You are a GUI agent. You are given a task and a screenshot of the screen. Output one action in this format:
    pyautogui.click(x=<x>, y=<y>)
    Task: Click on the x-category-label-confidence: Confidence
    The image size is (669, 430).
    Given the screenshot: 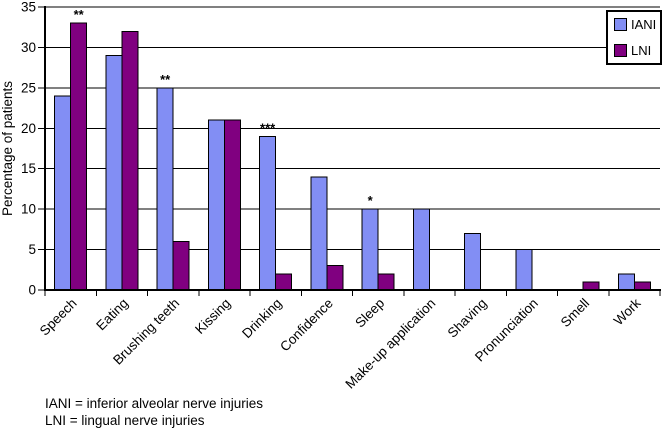 What is the action you would take?
    pyautogui.click(x=306, y=325)
    